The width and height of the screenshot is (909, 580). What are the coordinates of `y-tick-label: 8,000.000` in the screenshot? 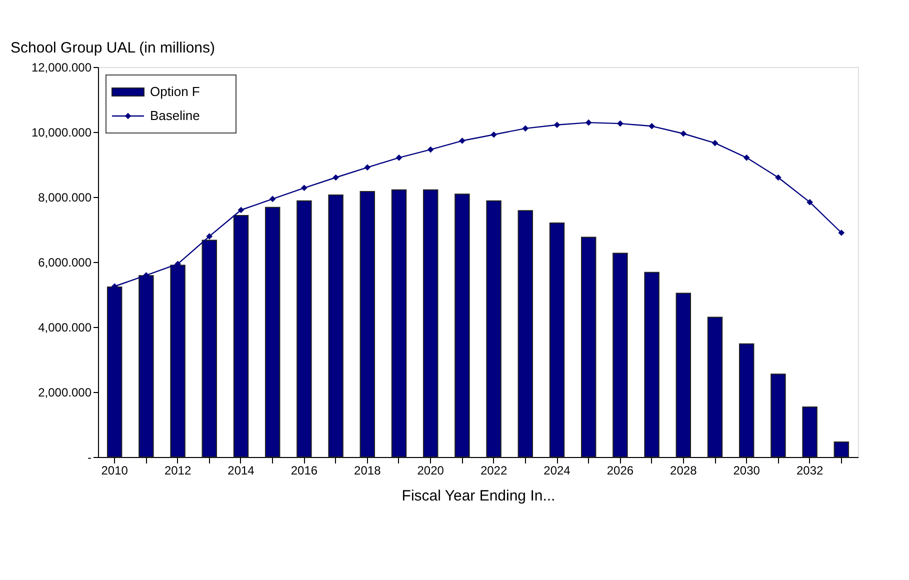 It's located at (65, 197).